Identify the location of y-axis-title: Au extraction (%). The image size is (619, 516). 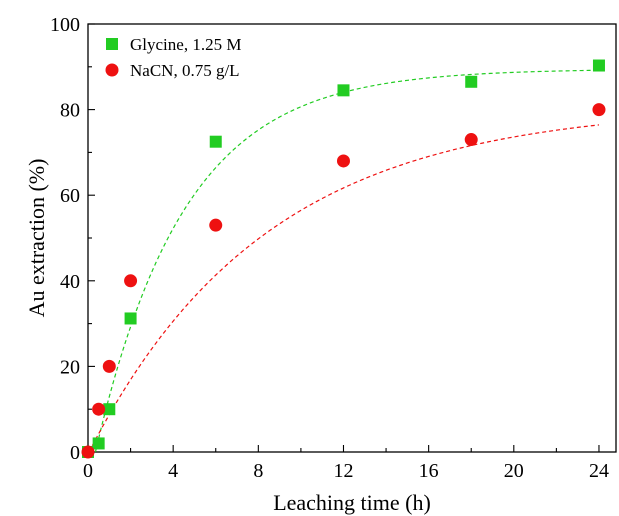
(36, 238).